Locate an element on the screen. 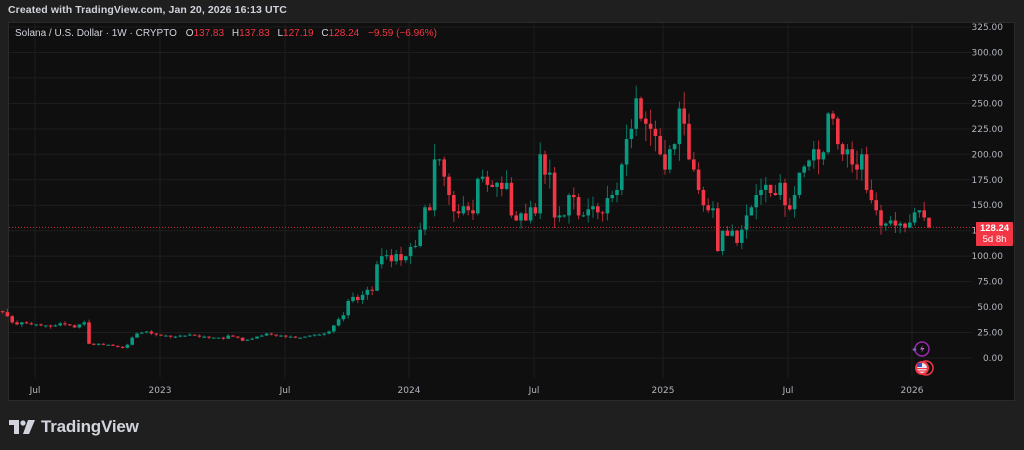  tradingview-logo-icon is located at coordinates (22, 427).